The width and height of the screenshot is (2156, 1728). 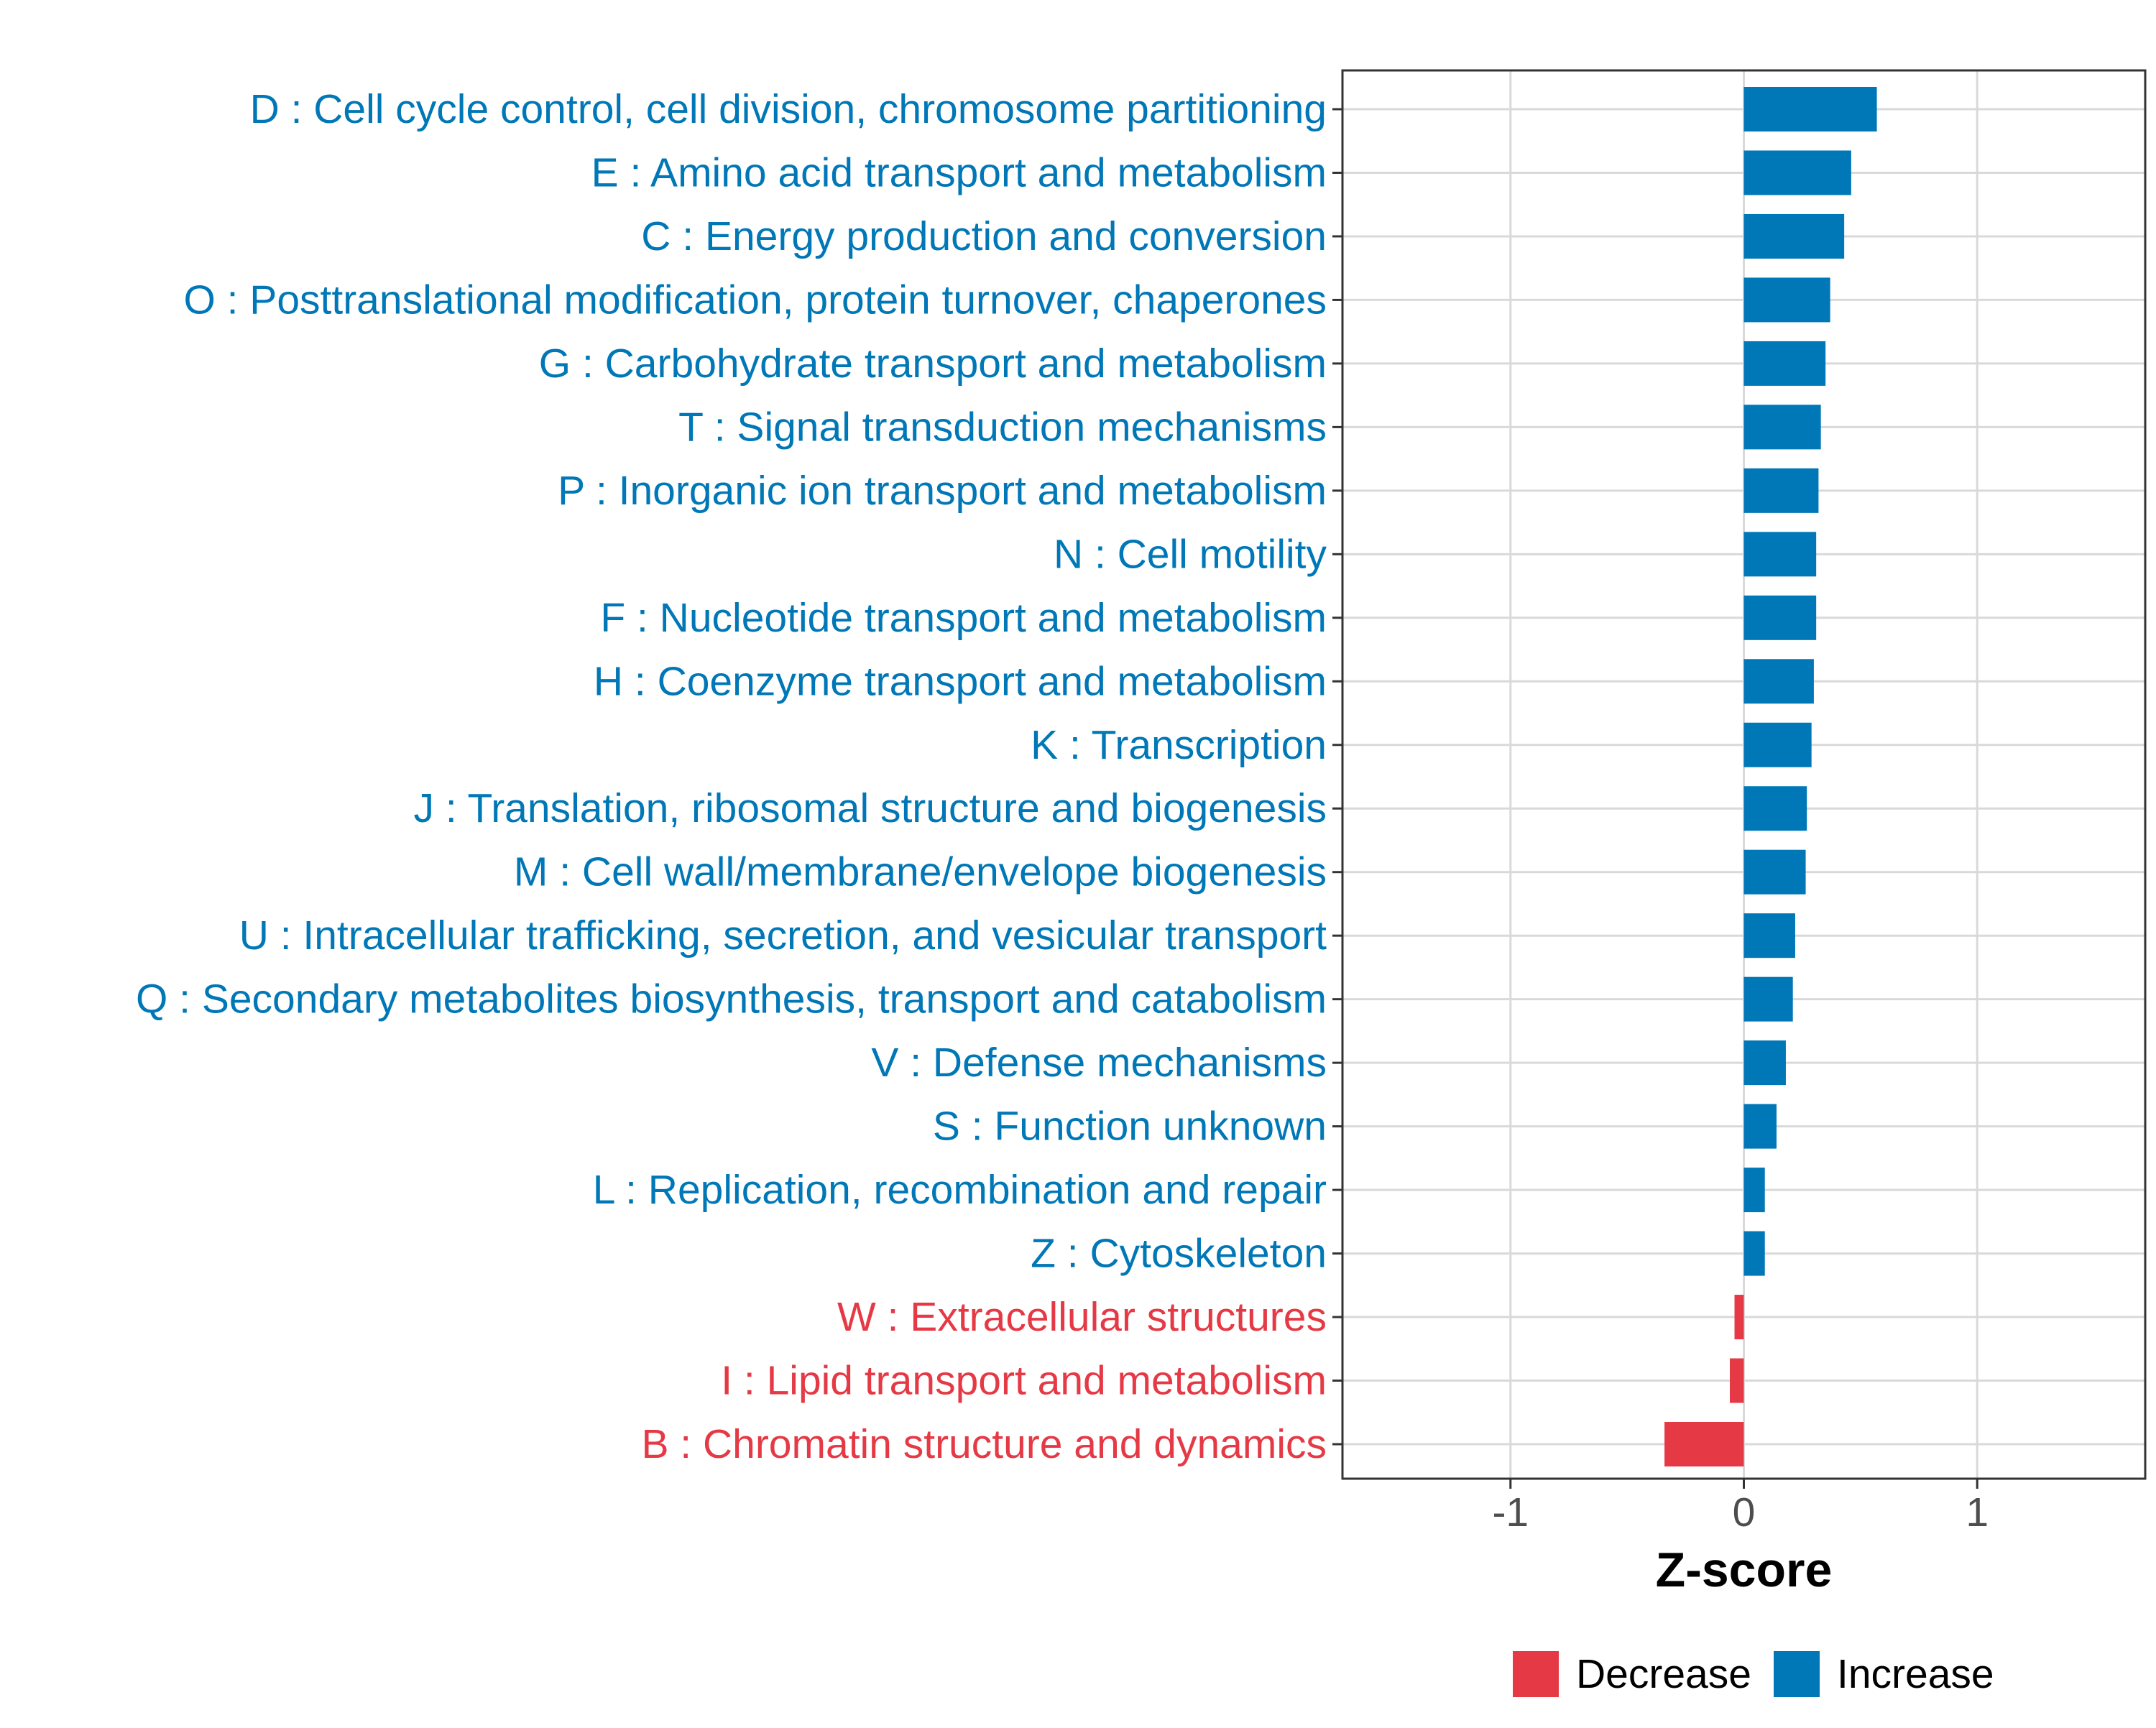 What do you see at coordinates (984, 1444) in the screenshot?
I see `y-tick-label: B : Chromatin structure and dynamics` at bounding box center [984, 1444].